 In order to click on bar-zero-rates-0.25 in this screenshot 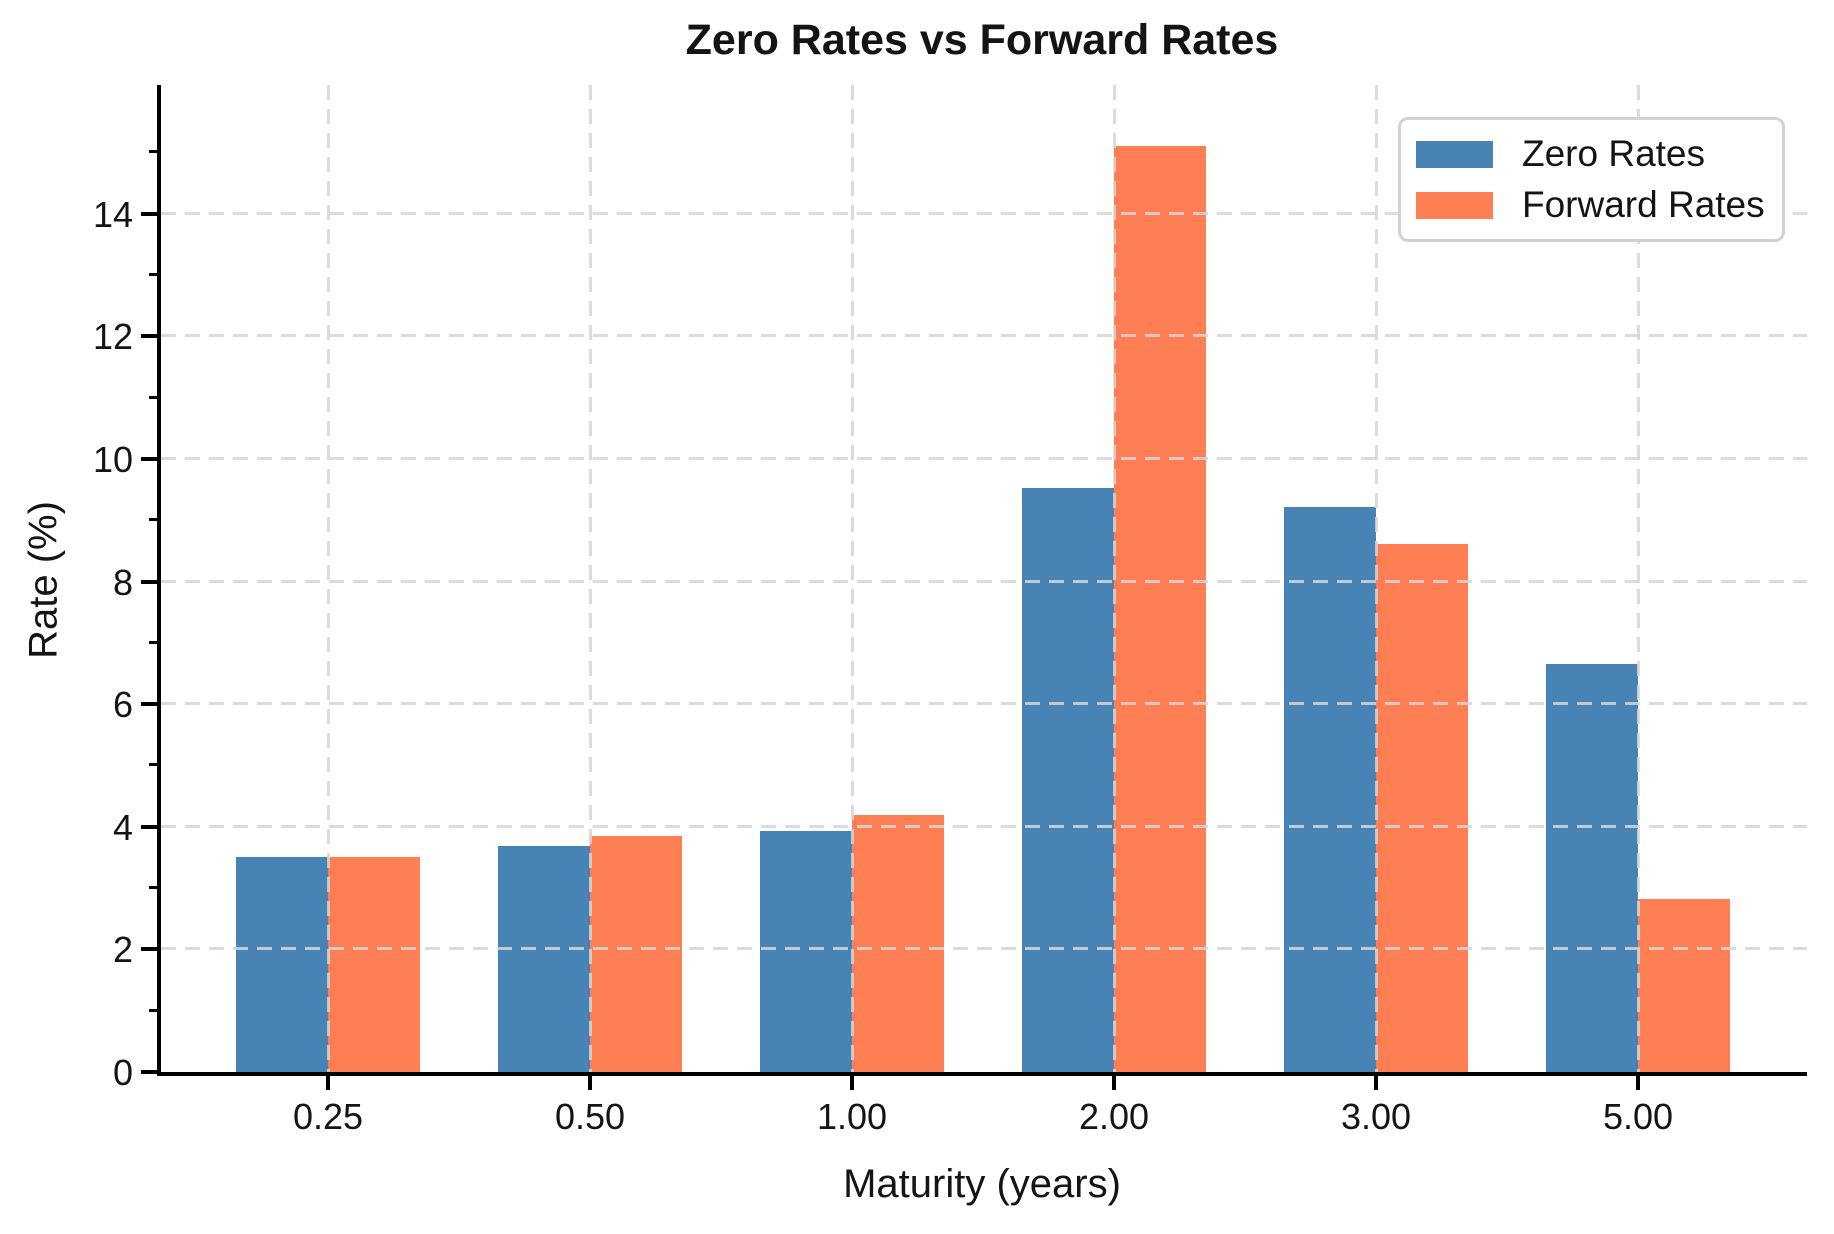, I will do `click(282, 964)`.